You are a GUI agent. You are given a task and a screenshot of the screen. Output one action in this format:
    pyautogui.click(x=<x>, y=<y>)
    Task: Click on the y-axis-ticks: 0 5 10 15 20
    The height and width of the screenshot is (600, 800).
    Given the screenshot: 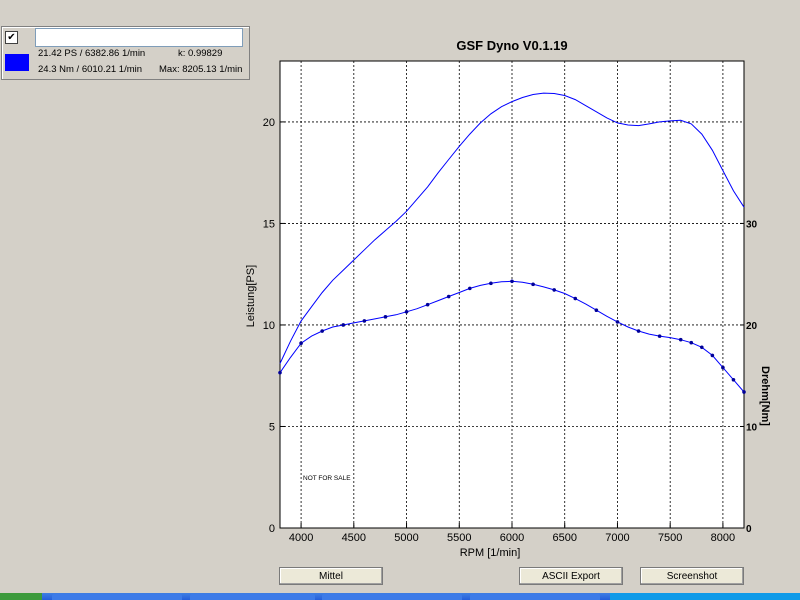 What is the action you would take?
    pyautogui.click(x=274, y=326)
    